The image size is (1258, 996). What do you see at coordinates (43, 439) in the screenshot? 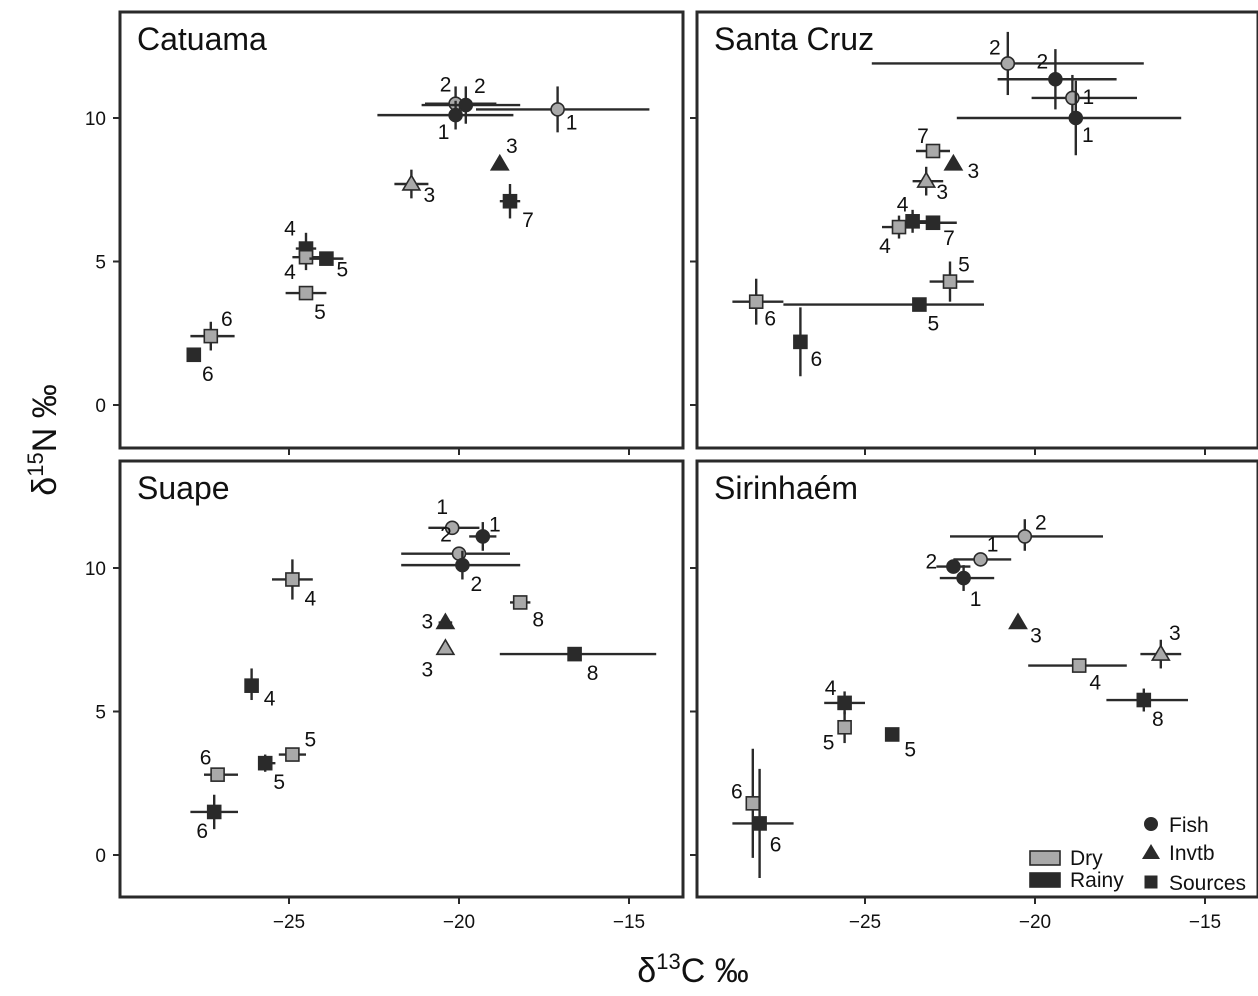
I see `y-axis-title: δ15N ‰` at bounding box center [43, 439].